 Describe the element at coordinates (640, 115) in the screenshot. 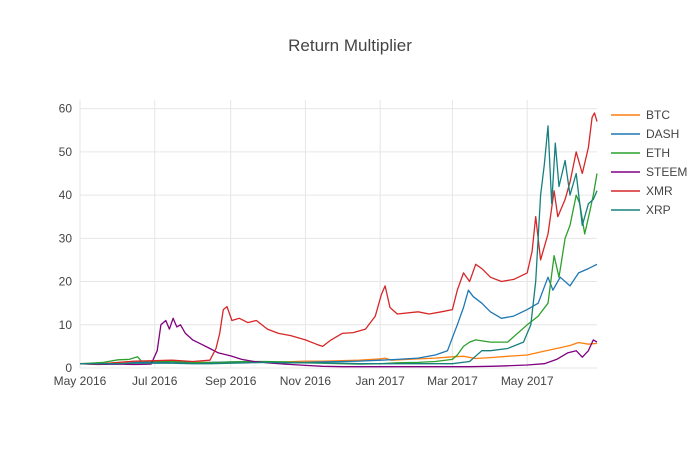

I see `legend-item-btc: BTC` at that location.